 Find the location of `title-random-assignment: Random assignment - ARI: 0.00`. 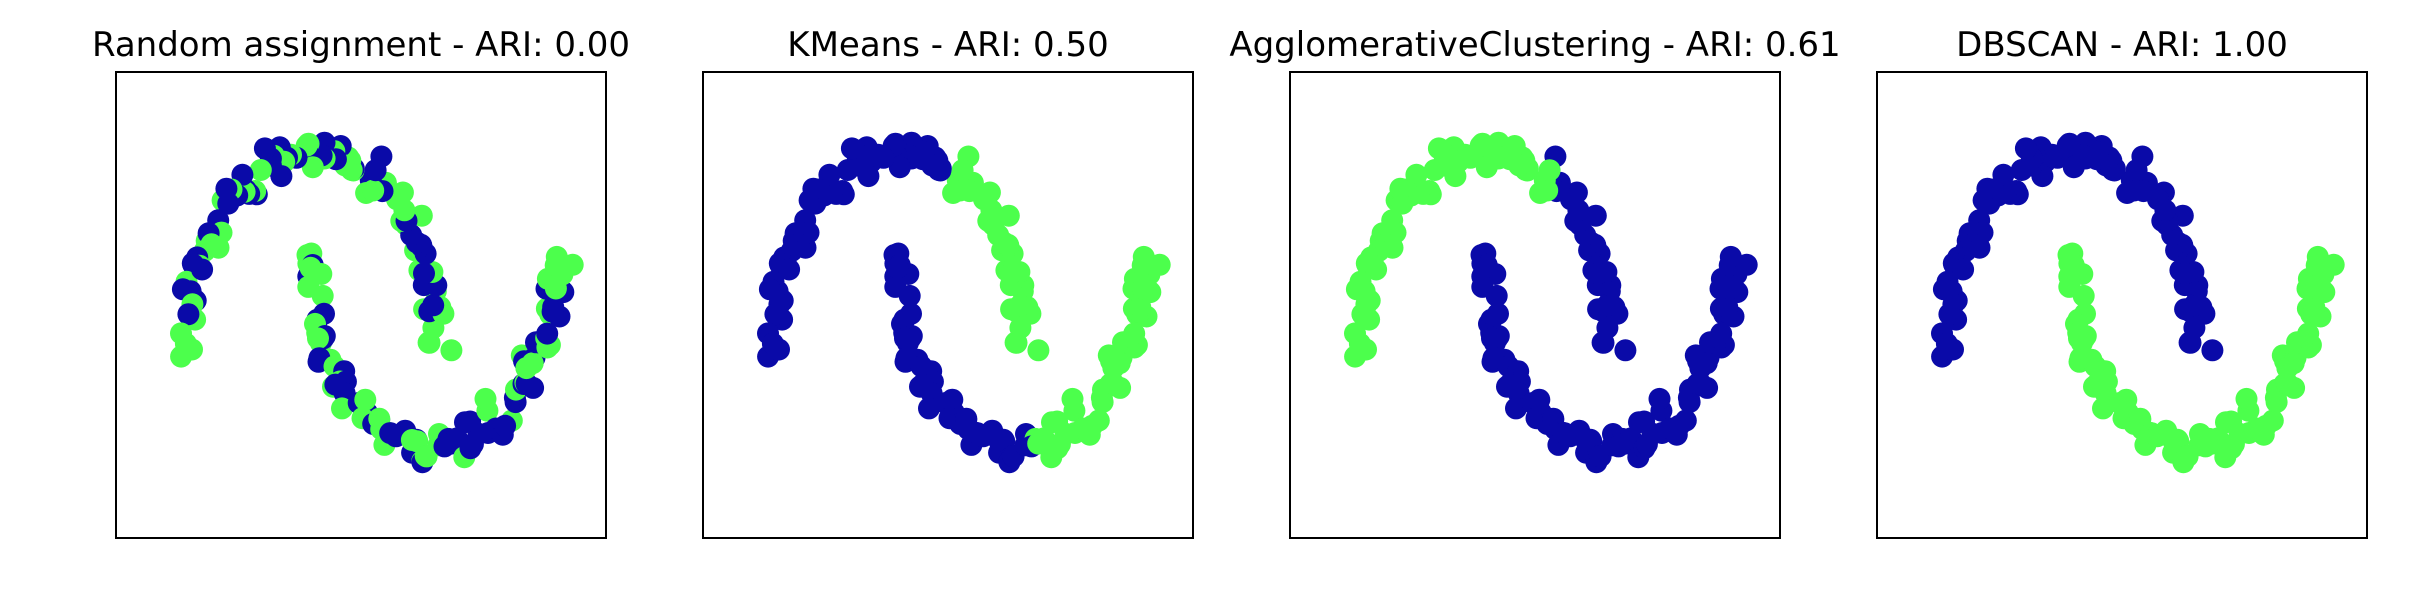

title-random-assignment: Random assignment - ARI: 0.00 is located at coordinates (361, 45).